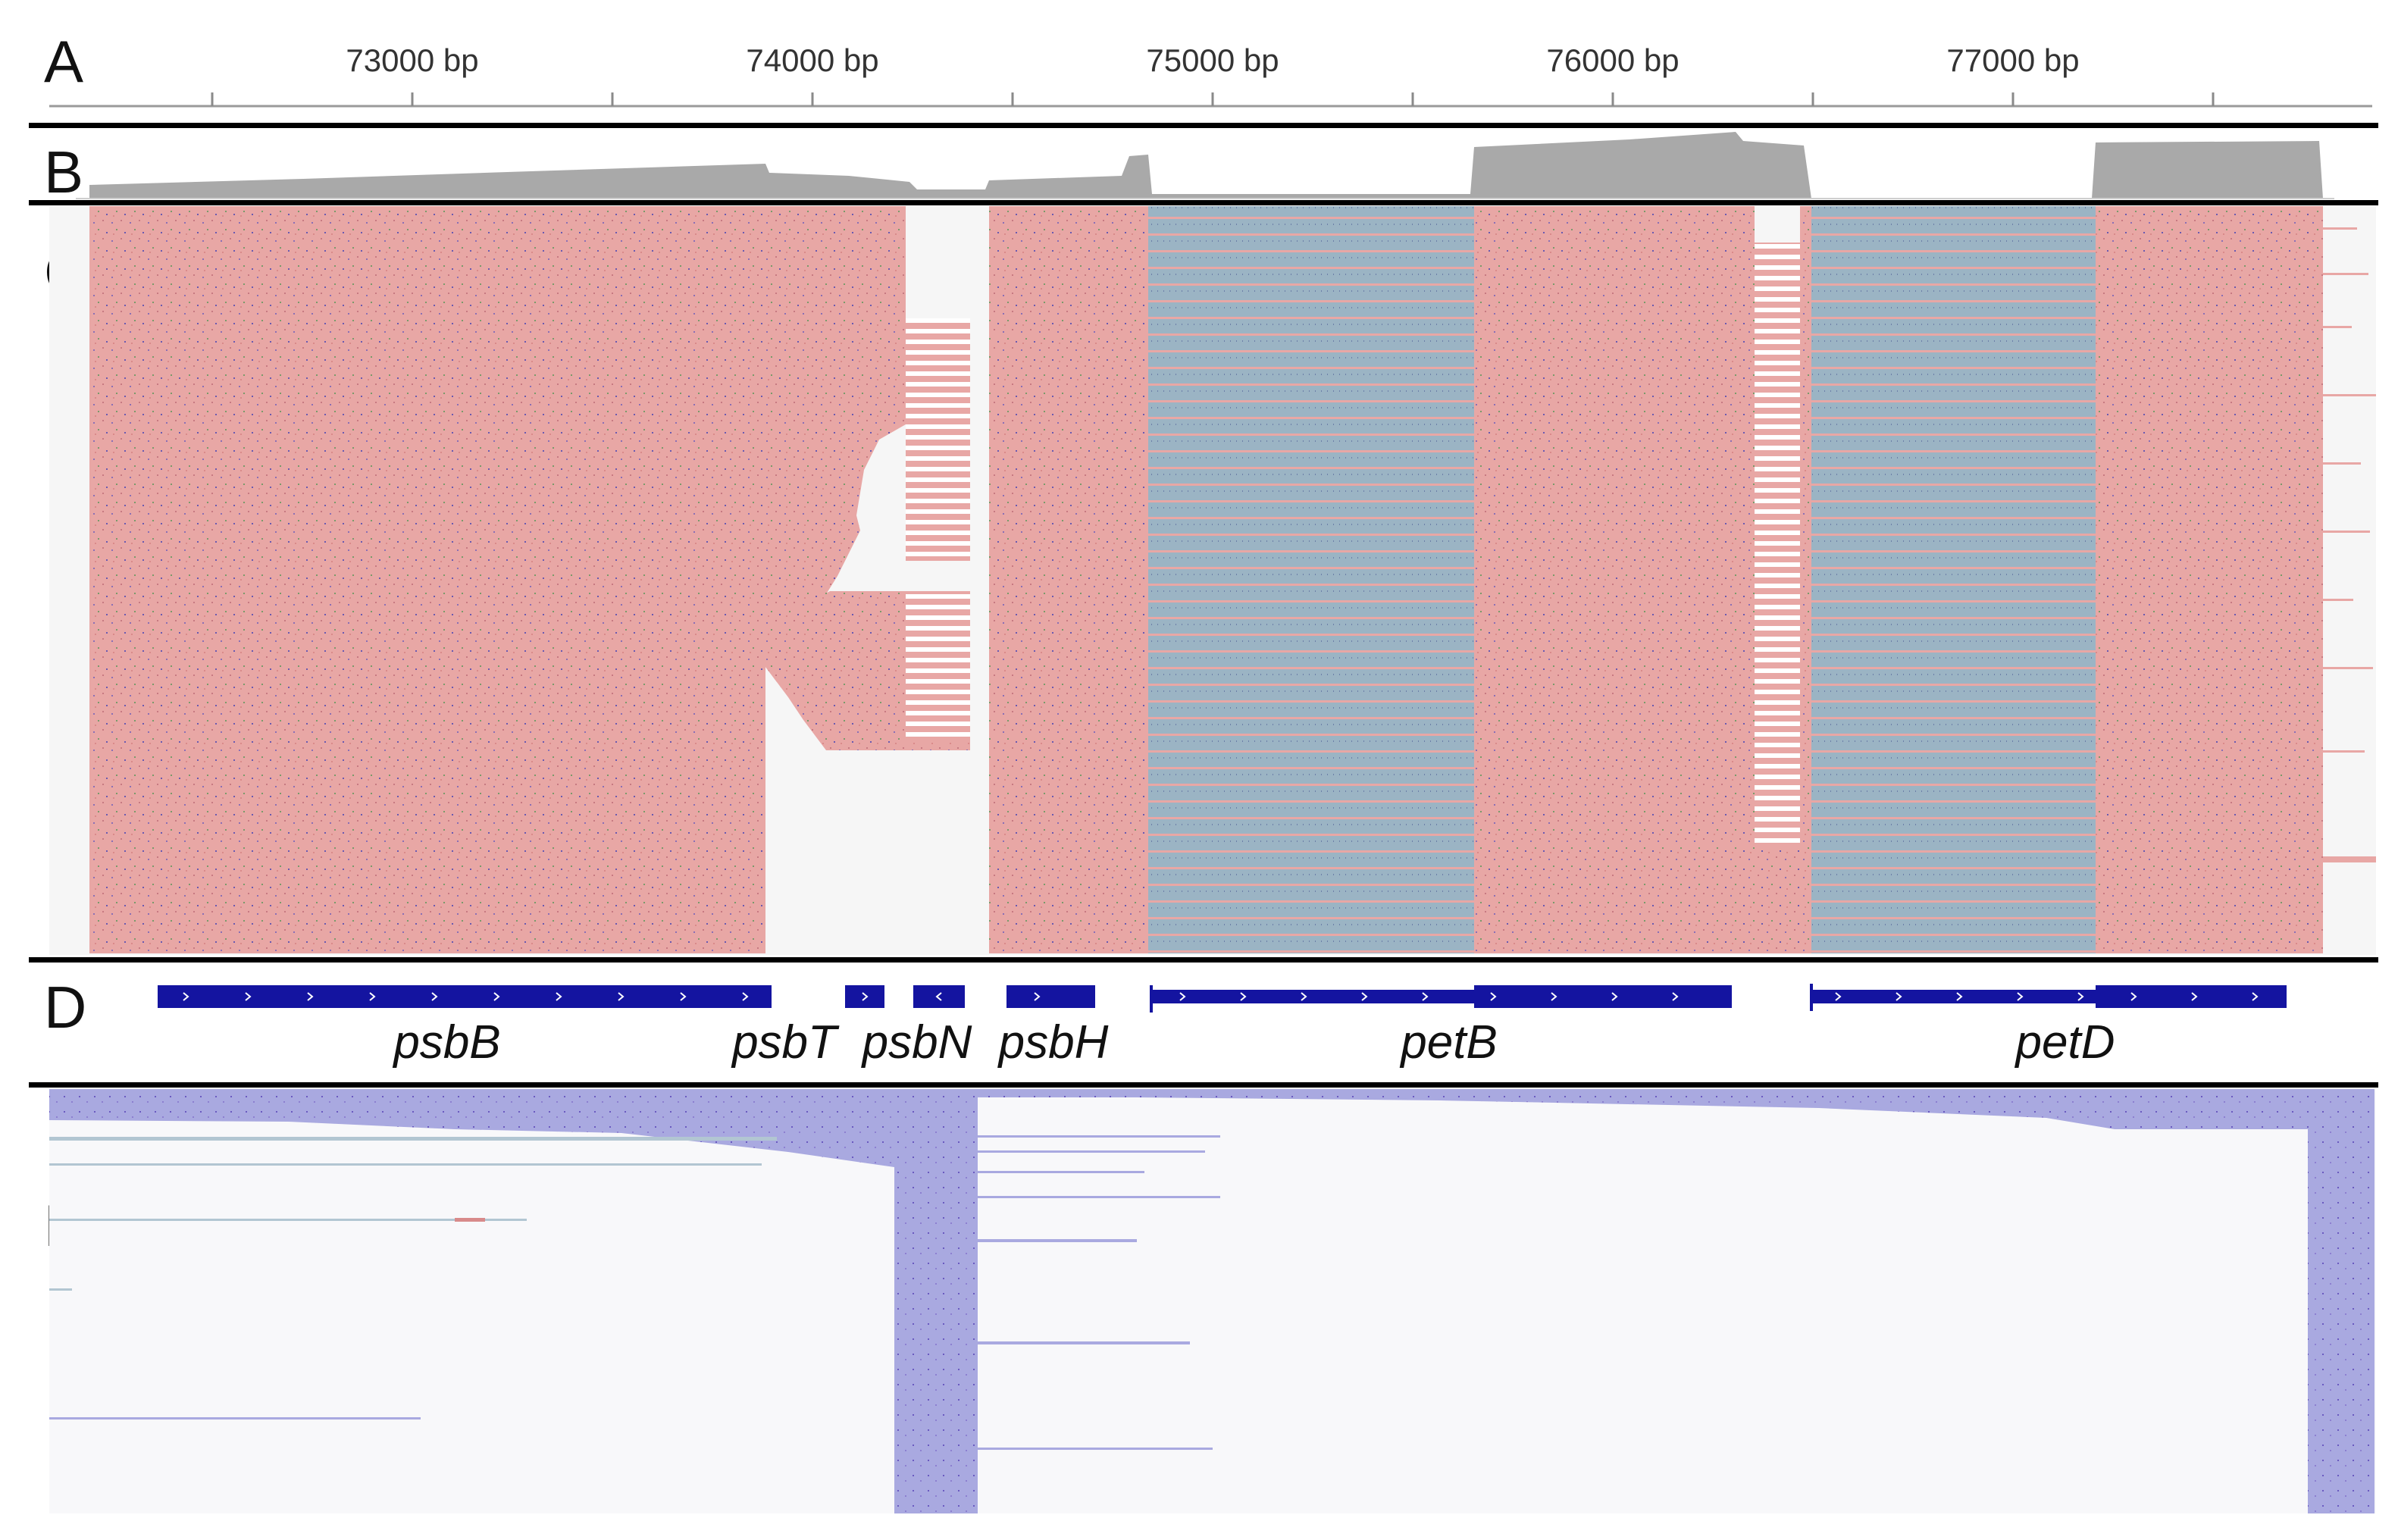 This screenshot has width=2398, height=1540. What do you see at coordinates (1053, 1042) in the screenshot?
I see `gene-label-psbH: psbH` at bounding box center [1053, 1042].